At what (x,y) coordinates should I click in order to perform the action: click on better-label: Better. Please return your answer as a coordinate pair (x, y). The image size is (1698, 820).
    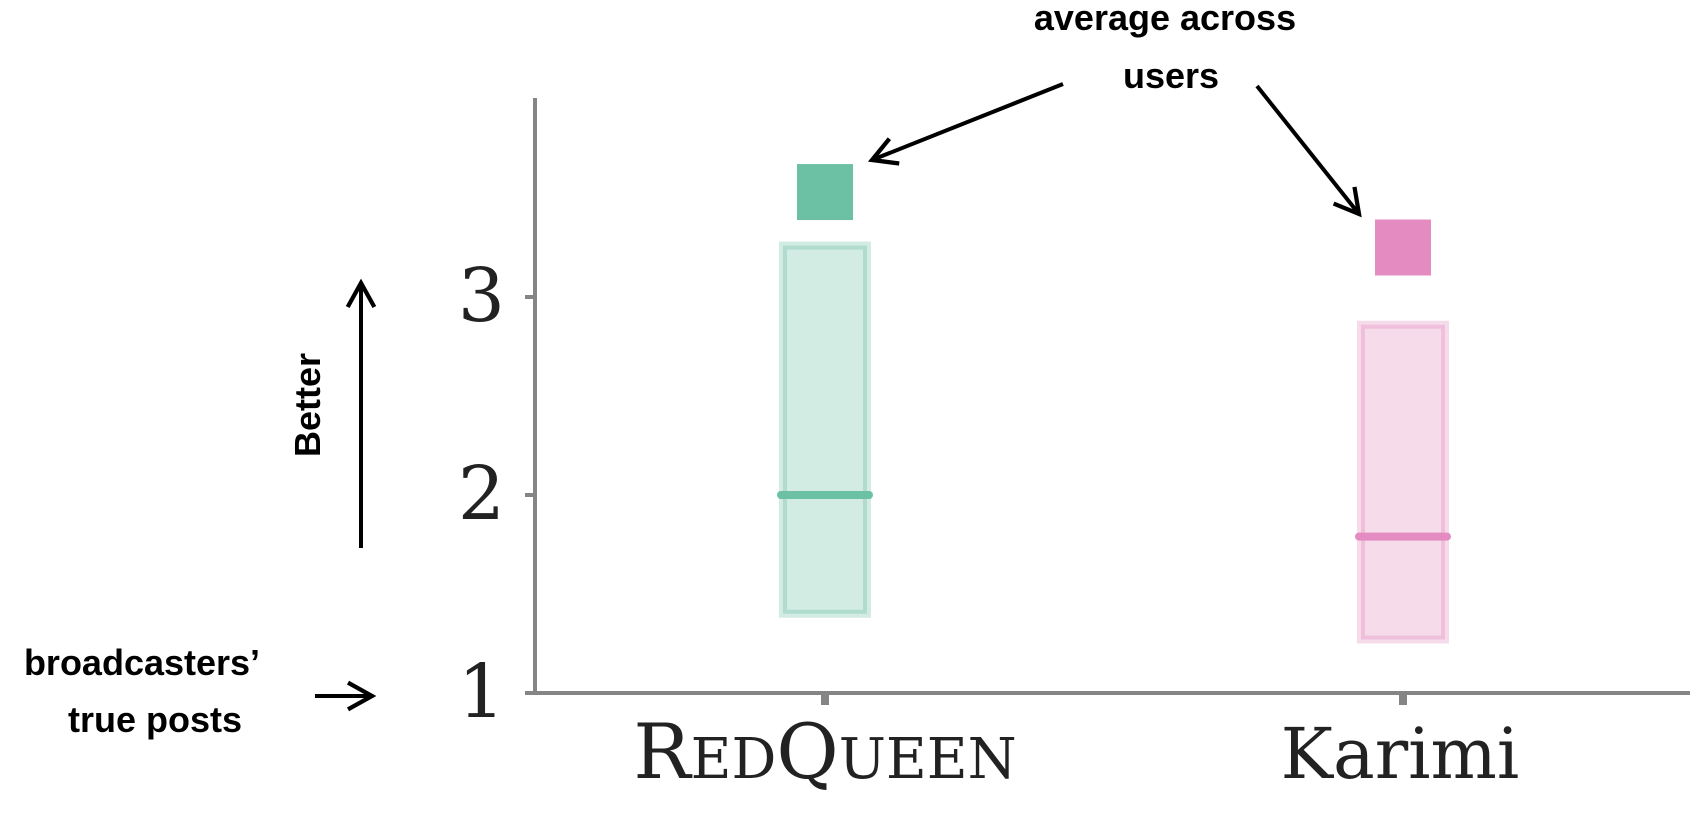
    Looking at the image, I should click on (307, 405).